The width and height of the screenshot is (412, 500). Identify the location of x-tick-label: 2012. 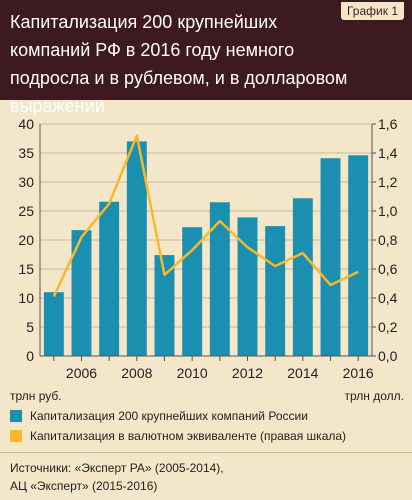
(247, 373).